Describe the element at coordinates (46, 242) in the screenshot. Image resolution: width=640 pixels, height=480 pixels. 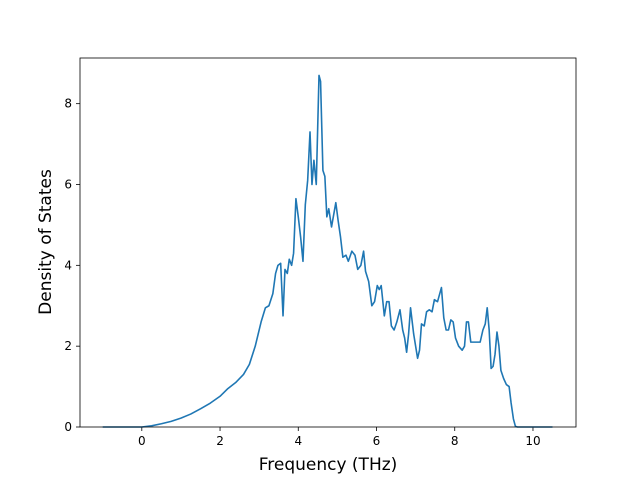
I see `y-axis-label: Density of States` at that location.